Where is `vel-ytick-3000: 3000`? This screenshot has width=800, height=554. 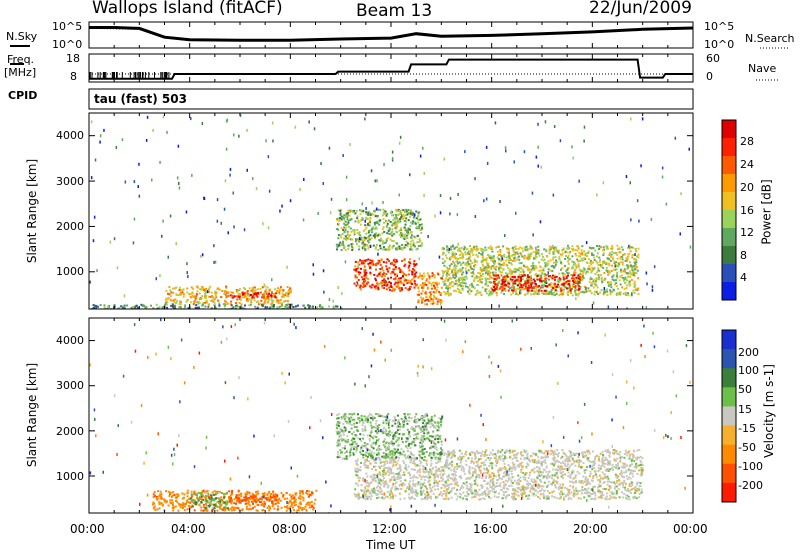
vel-ytick-3000: 3000 is located at coordinates (70, 385).